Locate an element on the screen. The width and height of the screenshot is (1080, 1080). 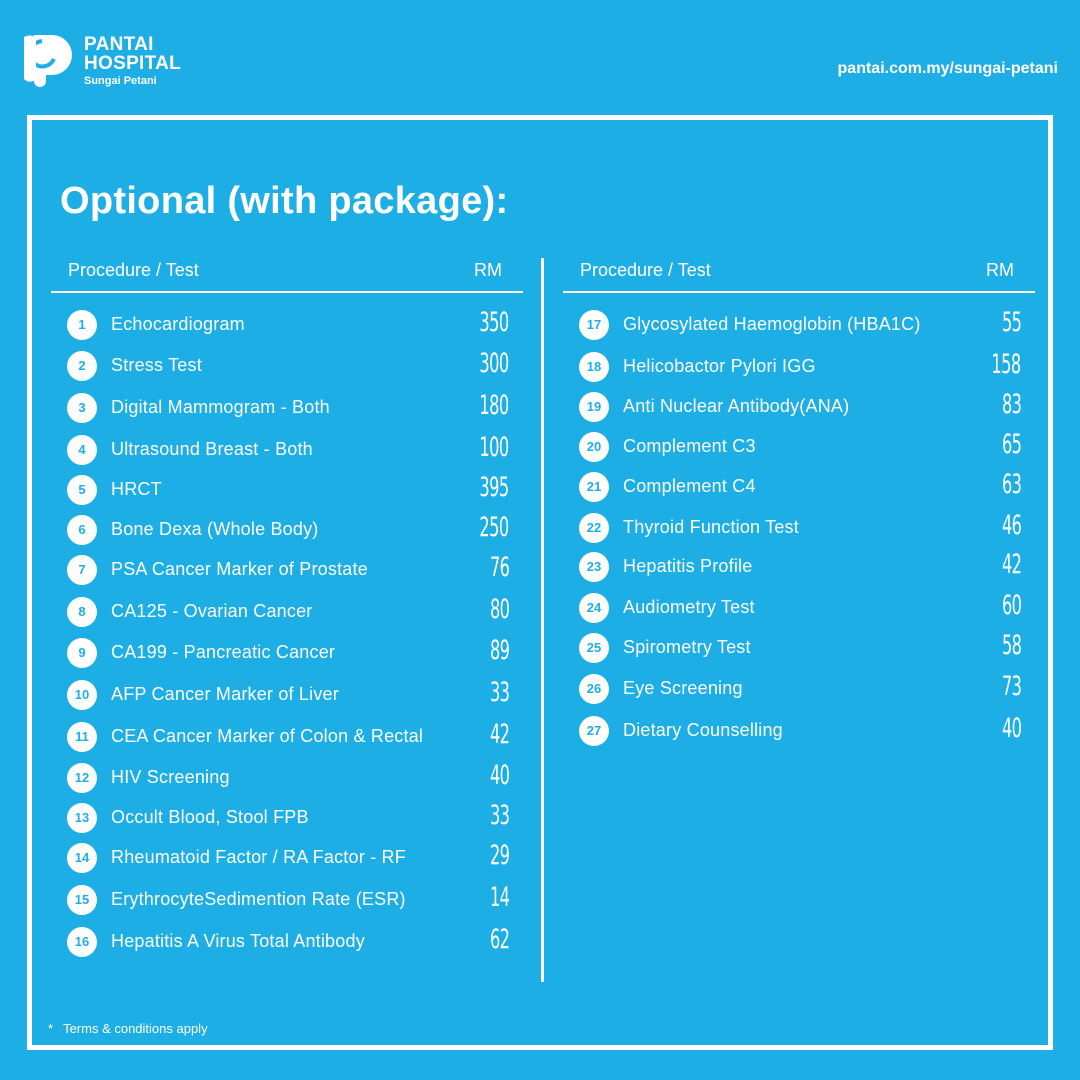
table-row: 16 Hepatitis A Virus Total Antibody 62 is located at coordinates (287, 942).